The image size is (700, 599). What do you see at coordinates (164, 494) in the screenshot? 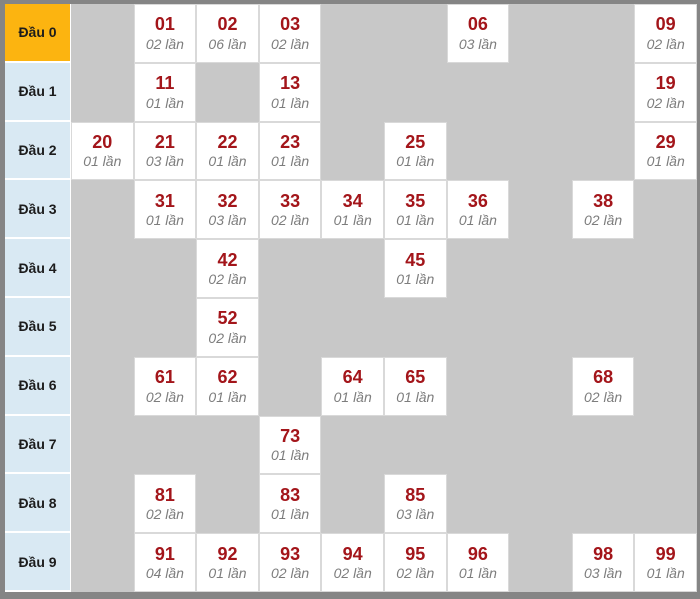
I see `cell-number: 81` at bounding box center [164, 494].